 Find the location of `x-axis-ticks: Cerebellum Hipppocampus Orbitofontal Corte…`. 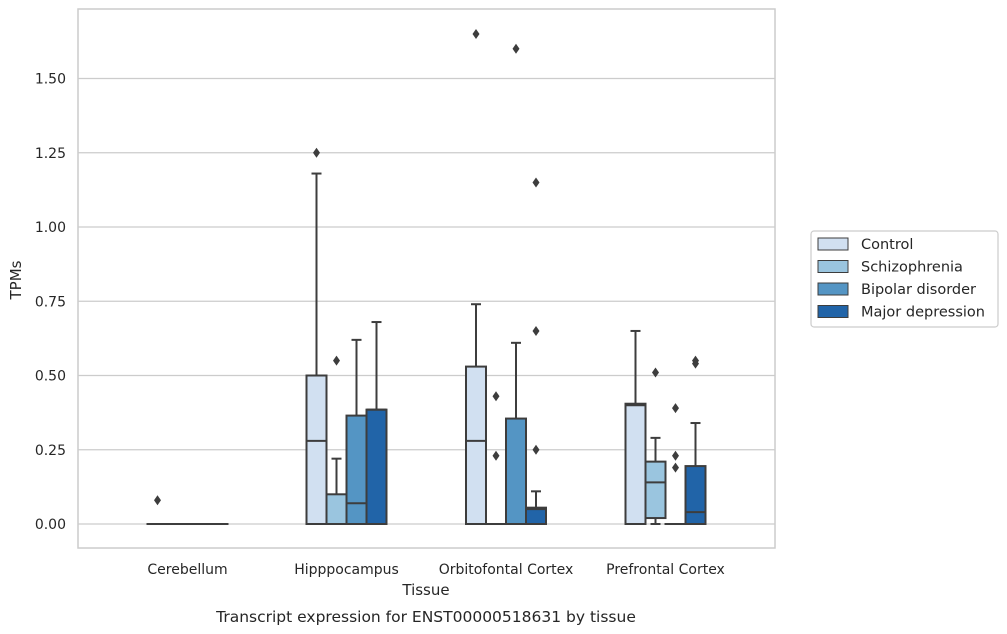

x-axis-ticks: Cerebellum Hipppocampus Orbitofontal Corte… is located at coordinates (435, 570).